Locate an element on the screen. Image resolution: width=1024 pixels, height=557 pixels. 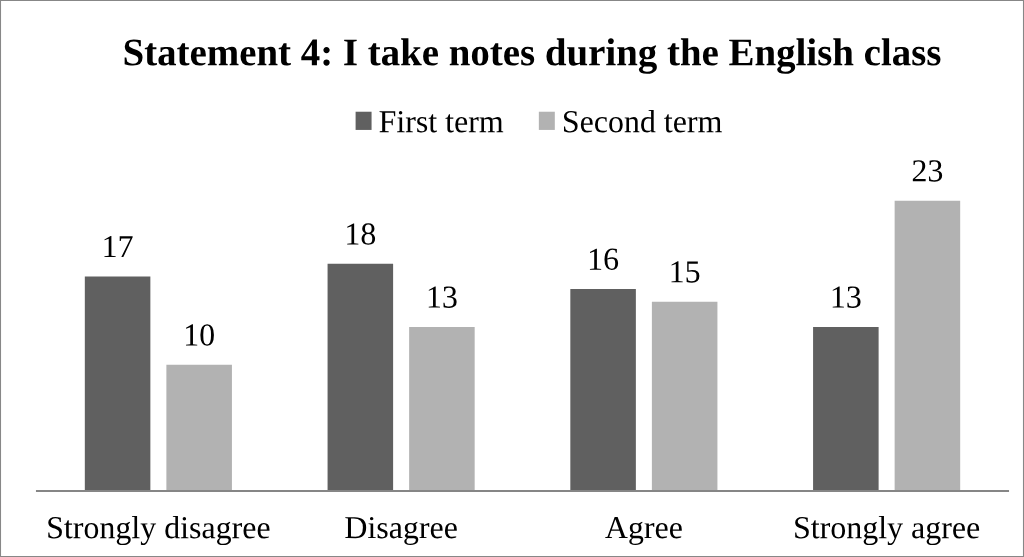
data-label: 18 is located at coordinates (361, 234).